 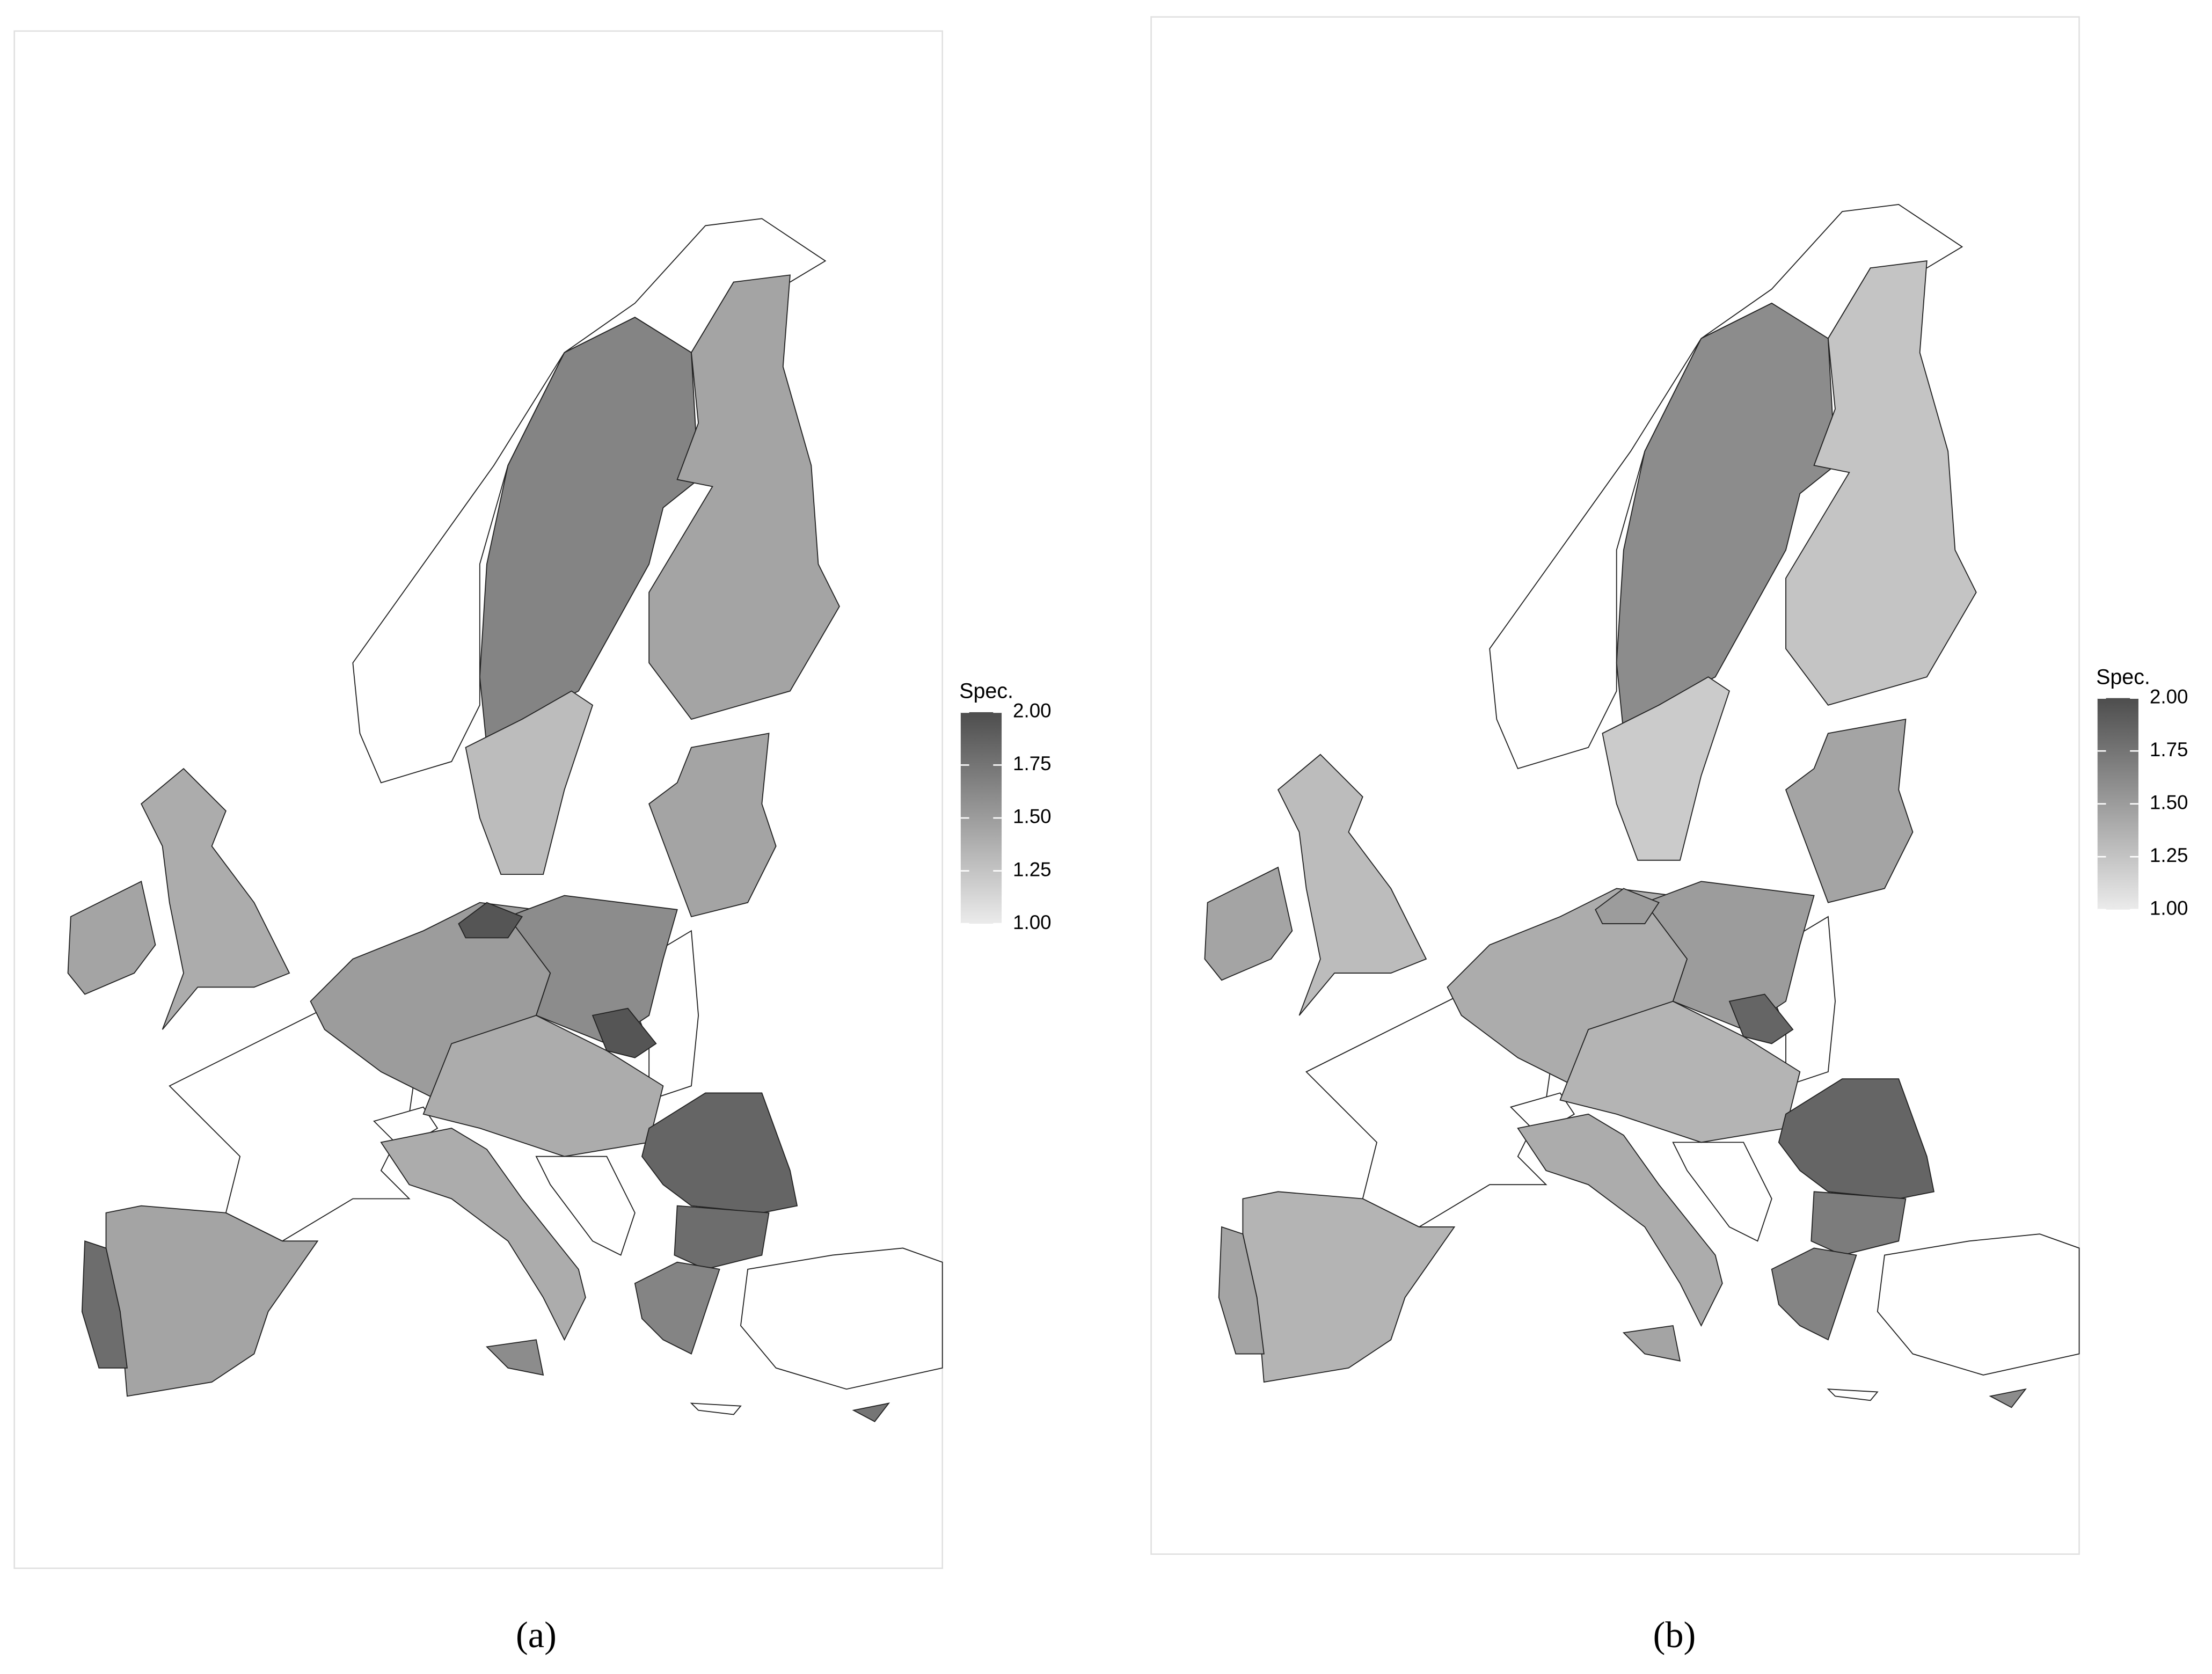 I want to click on panel-label: (b), so click(x=1675, y=1634).